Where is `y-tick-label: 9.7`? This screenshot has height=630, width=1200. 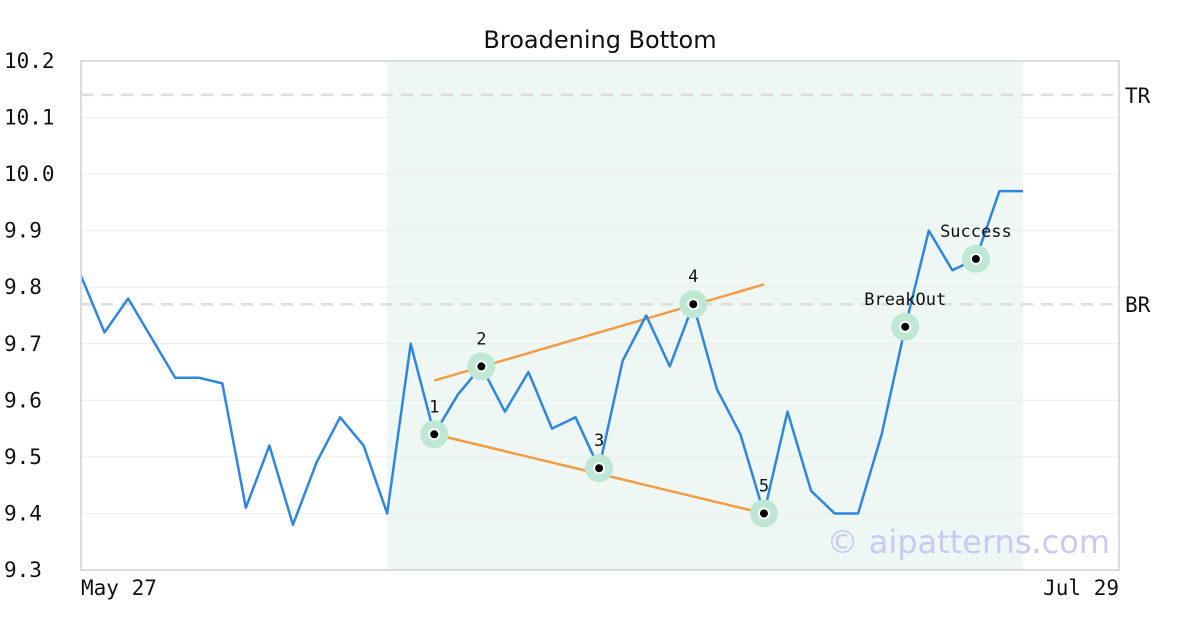
y-tick-label: 9.7 is located at coordinates (23, 344).